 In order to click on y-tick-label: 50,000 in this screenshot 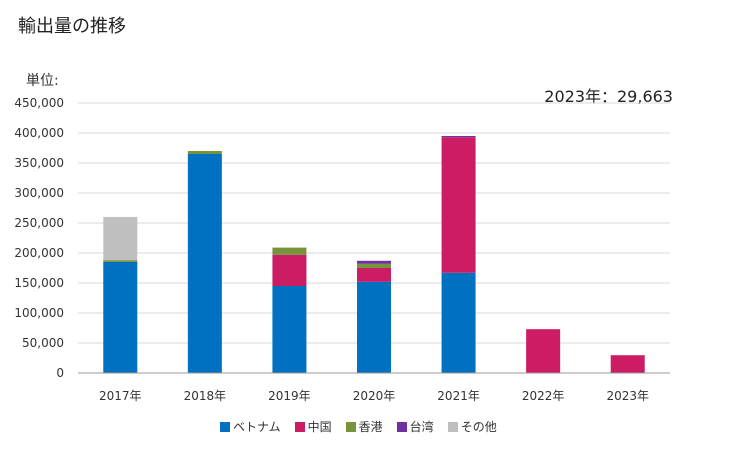, I will do `click(43, 343)`.